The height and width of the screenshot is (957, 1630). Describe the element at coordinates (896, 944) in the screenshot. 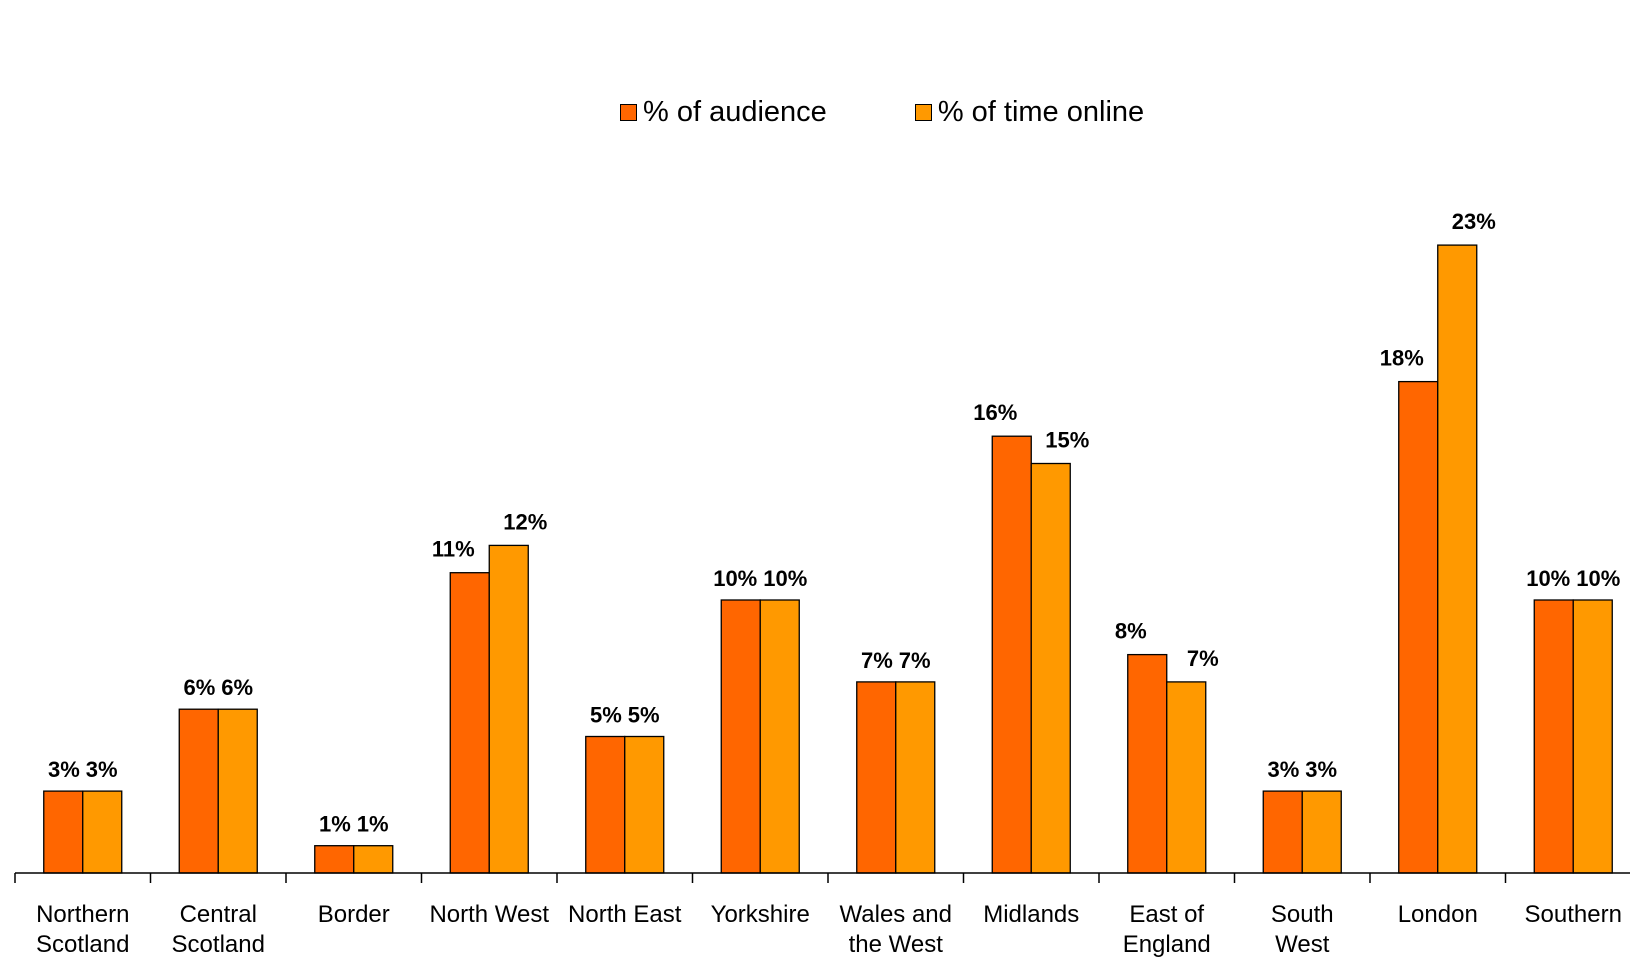

I see `category-label-6-1: the West` at that location.